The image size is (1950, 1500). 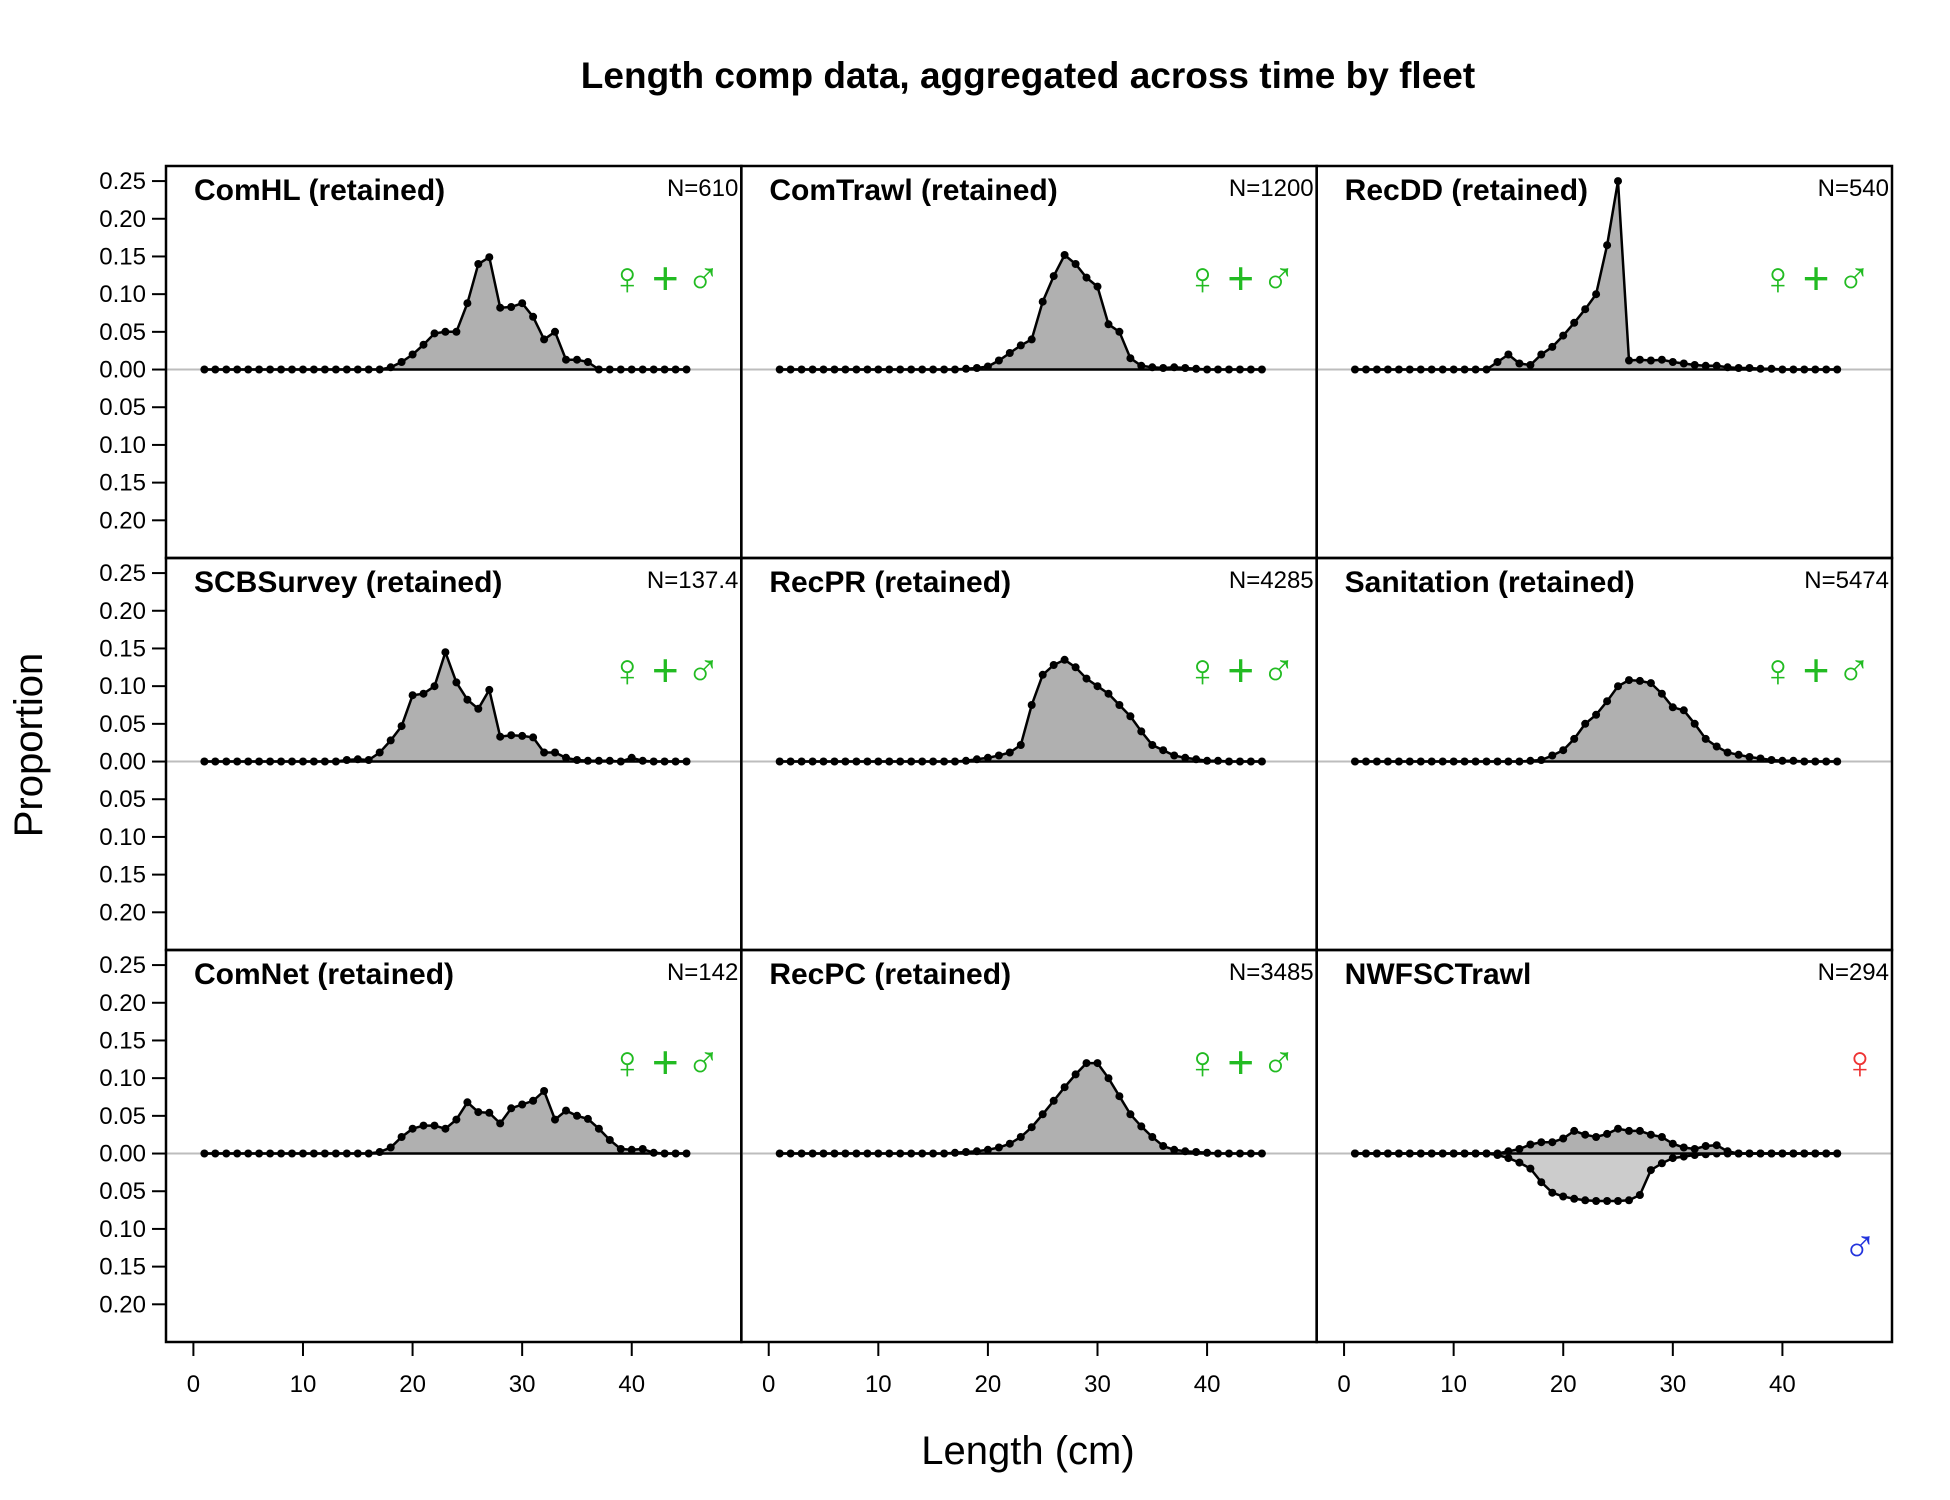 I want to click on panel: RecPC (retained) N=3485 ♀ + ♂ 0 10 20 30 40, so click(x=1029, y=1173).